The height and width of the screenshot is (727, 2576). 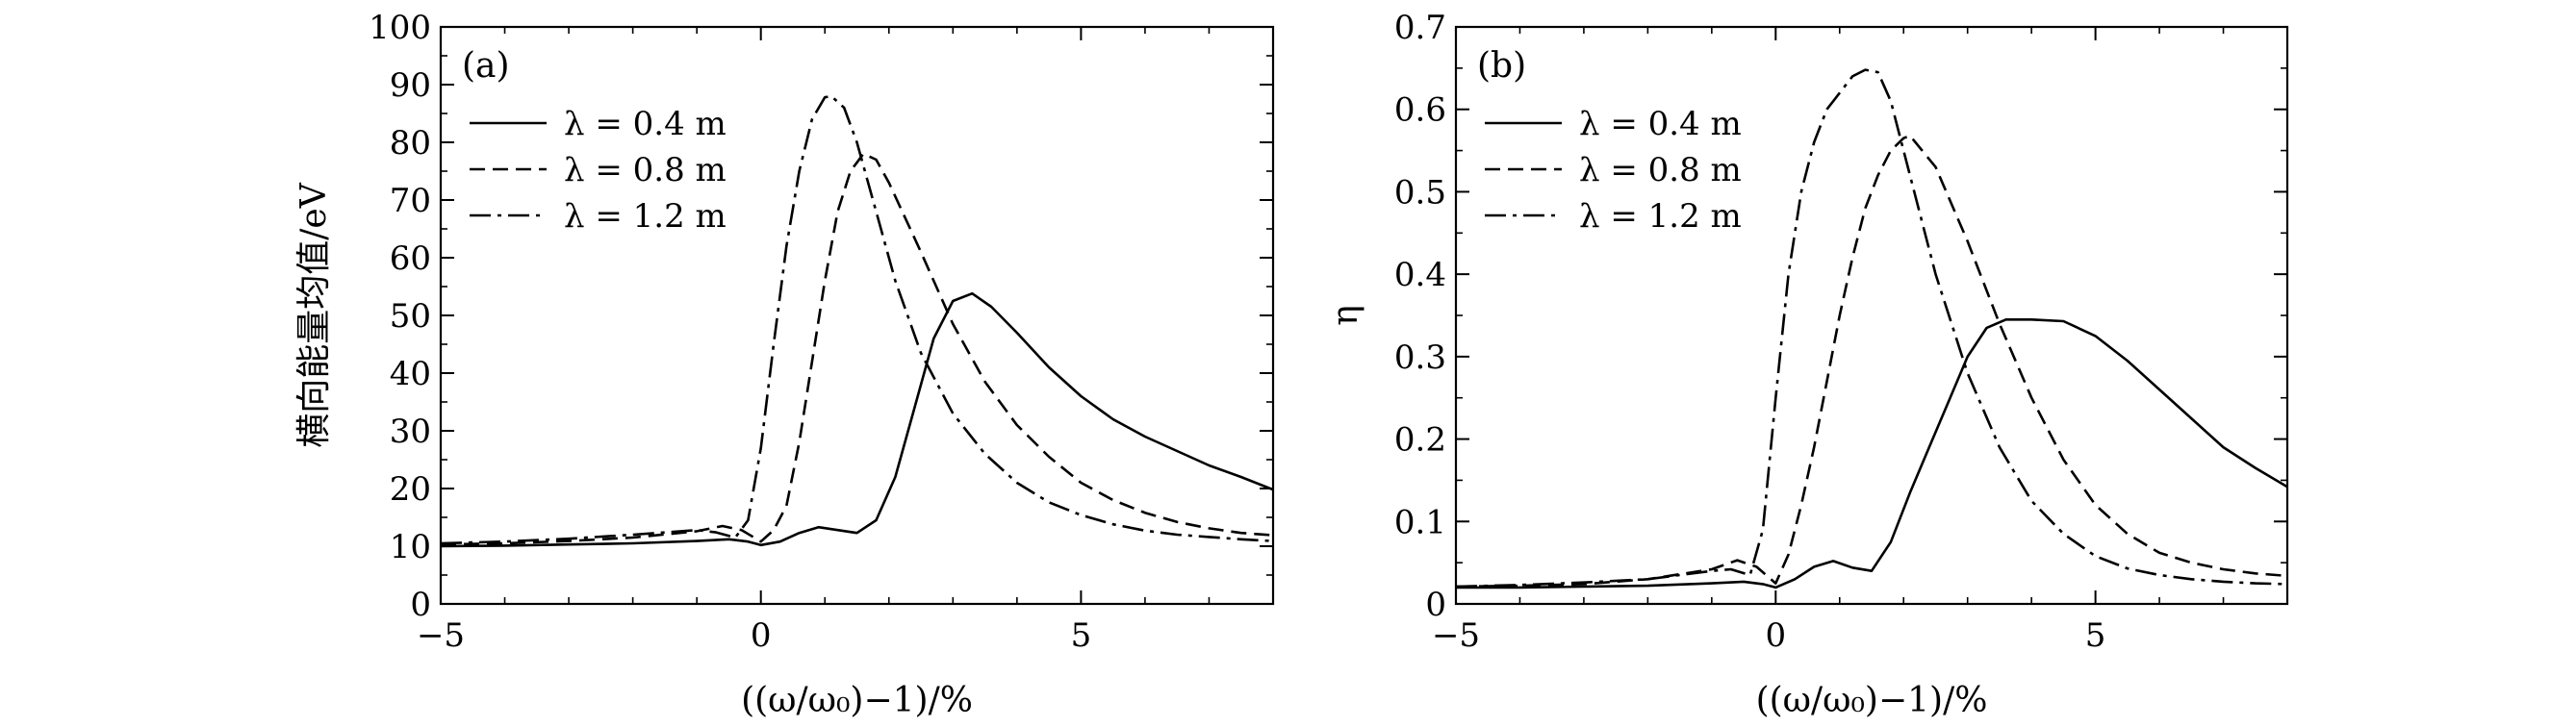 I want to click on y-tick-label: 60, so click(x=410, y=258).